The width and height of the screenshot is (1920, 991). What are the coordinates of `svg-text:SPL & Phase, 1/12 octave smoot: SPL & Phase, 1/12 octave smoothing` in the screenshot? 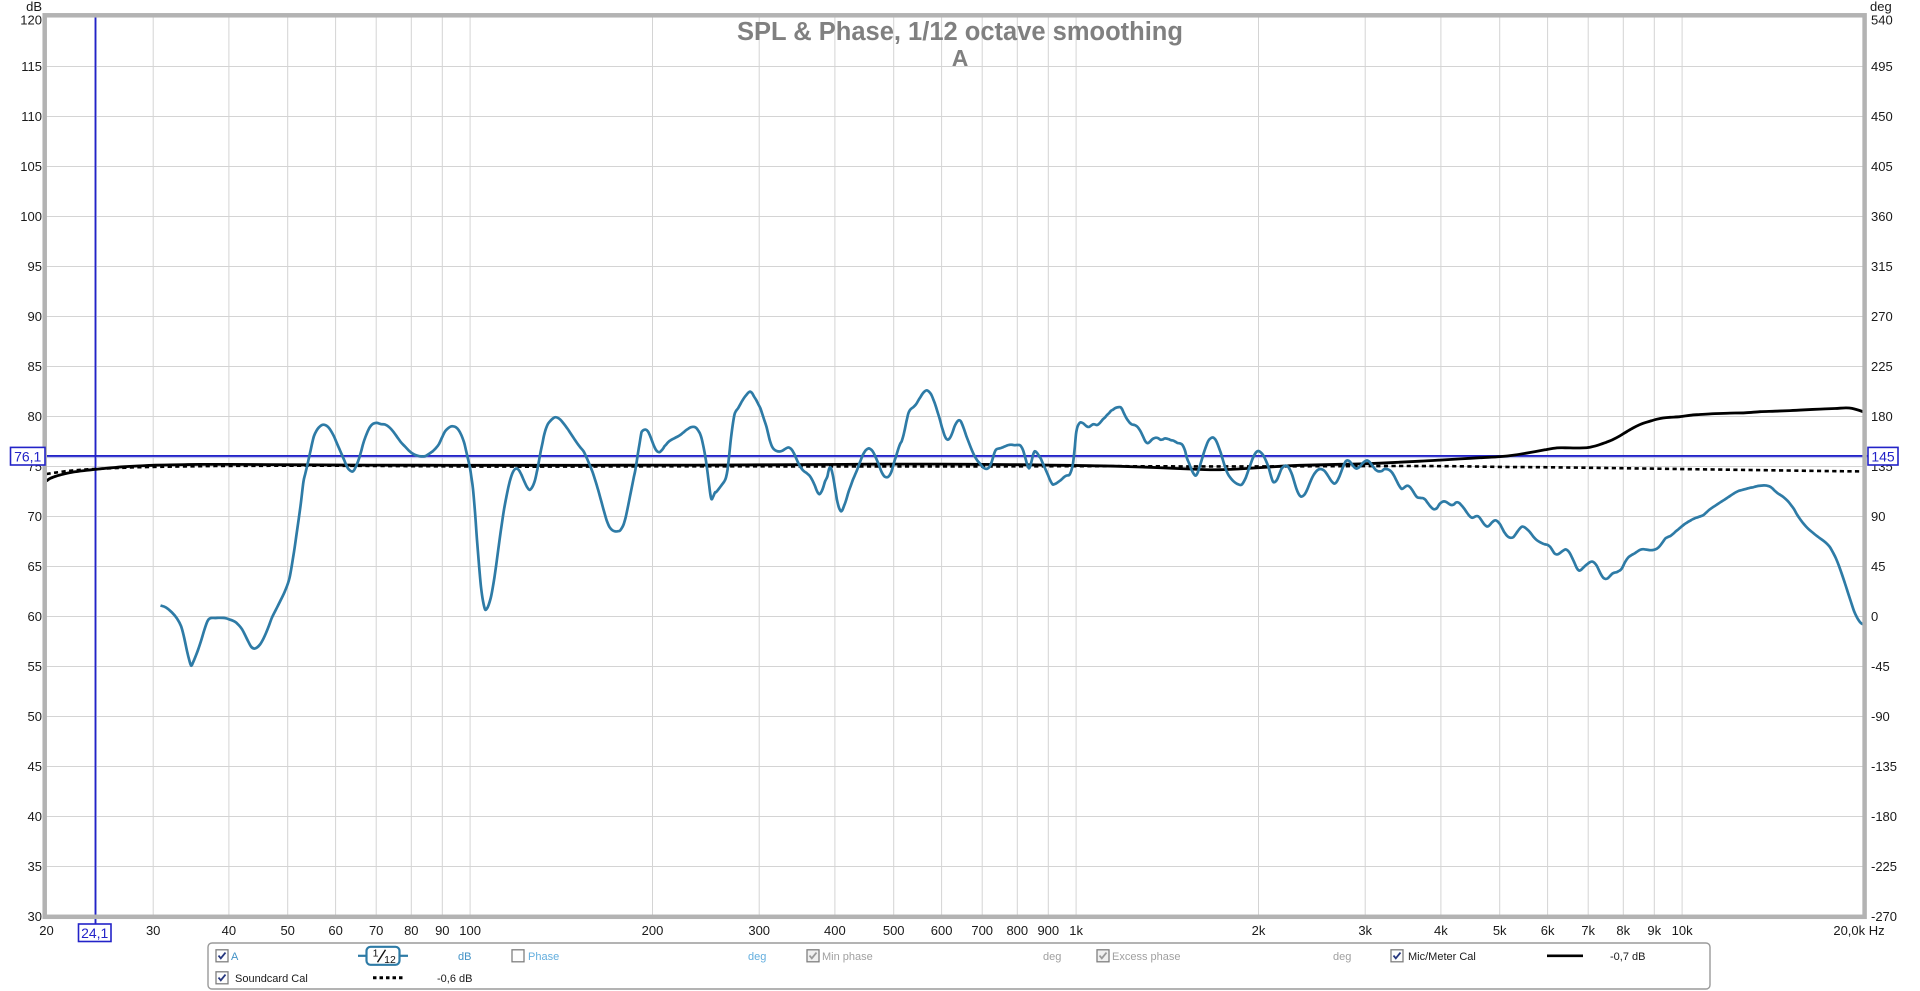 It's located at (960, 32).